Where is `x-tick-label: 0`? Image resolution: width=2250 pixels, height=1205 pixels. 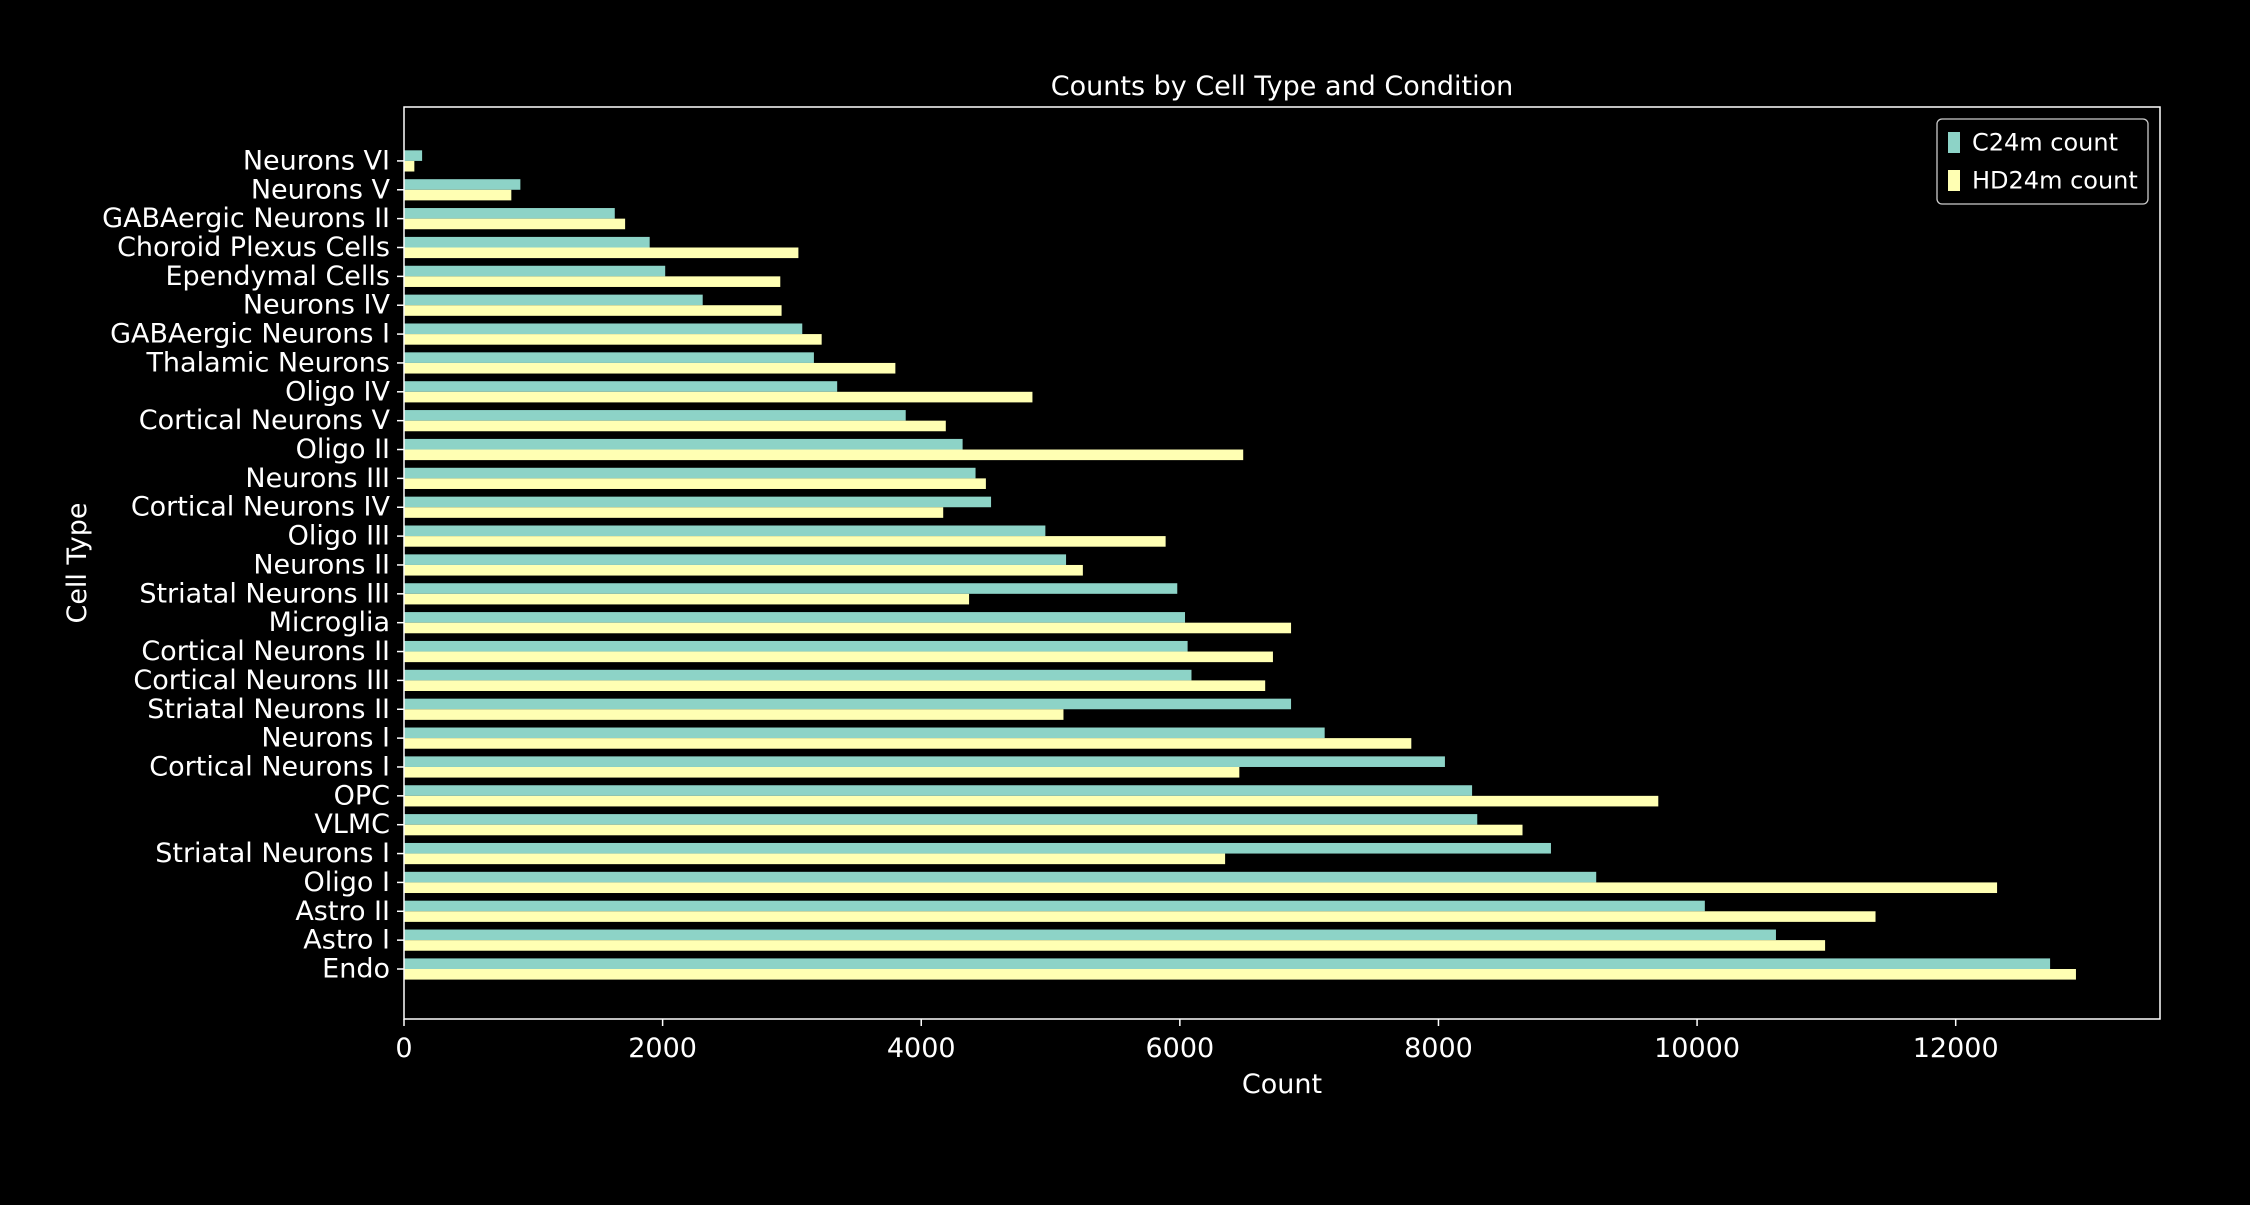 x-tick-label: 0 is located at coordinates (403, 1048).